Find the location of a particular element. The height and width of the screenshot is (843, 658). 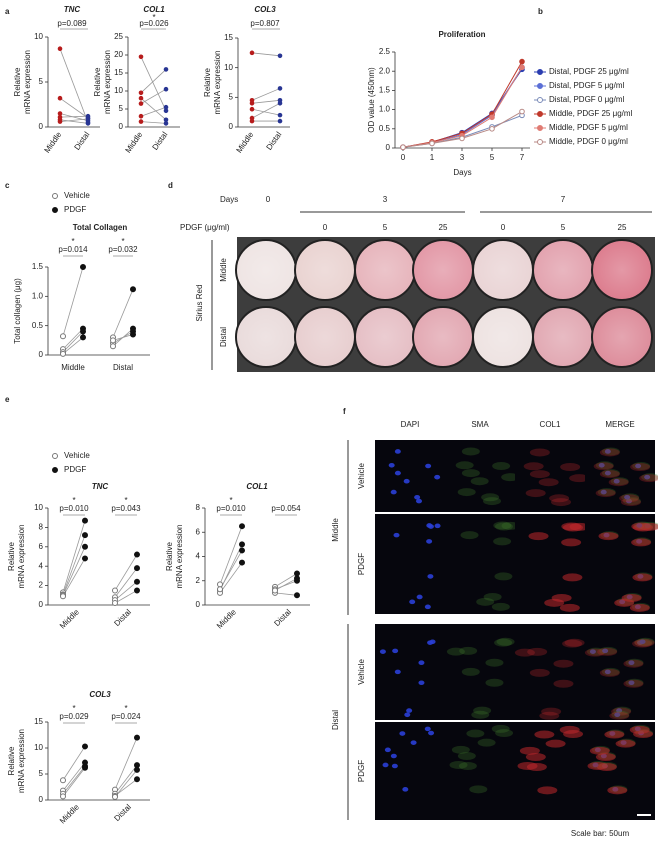

y-tick-label: 2 is located at coordinates (198, 580).